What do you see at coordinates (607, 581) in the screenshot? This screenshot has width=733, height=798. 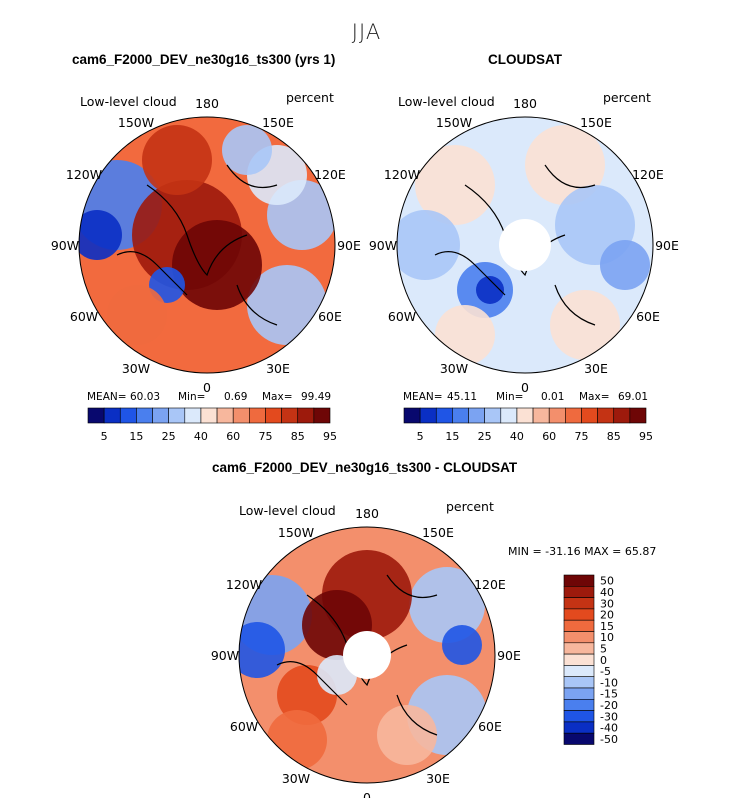 I see `colorbar-tick-label: 50` at bounding box center [607, 581].